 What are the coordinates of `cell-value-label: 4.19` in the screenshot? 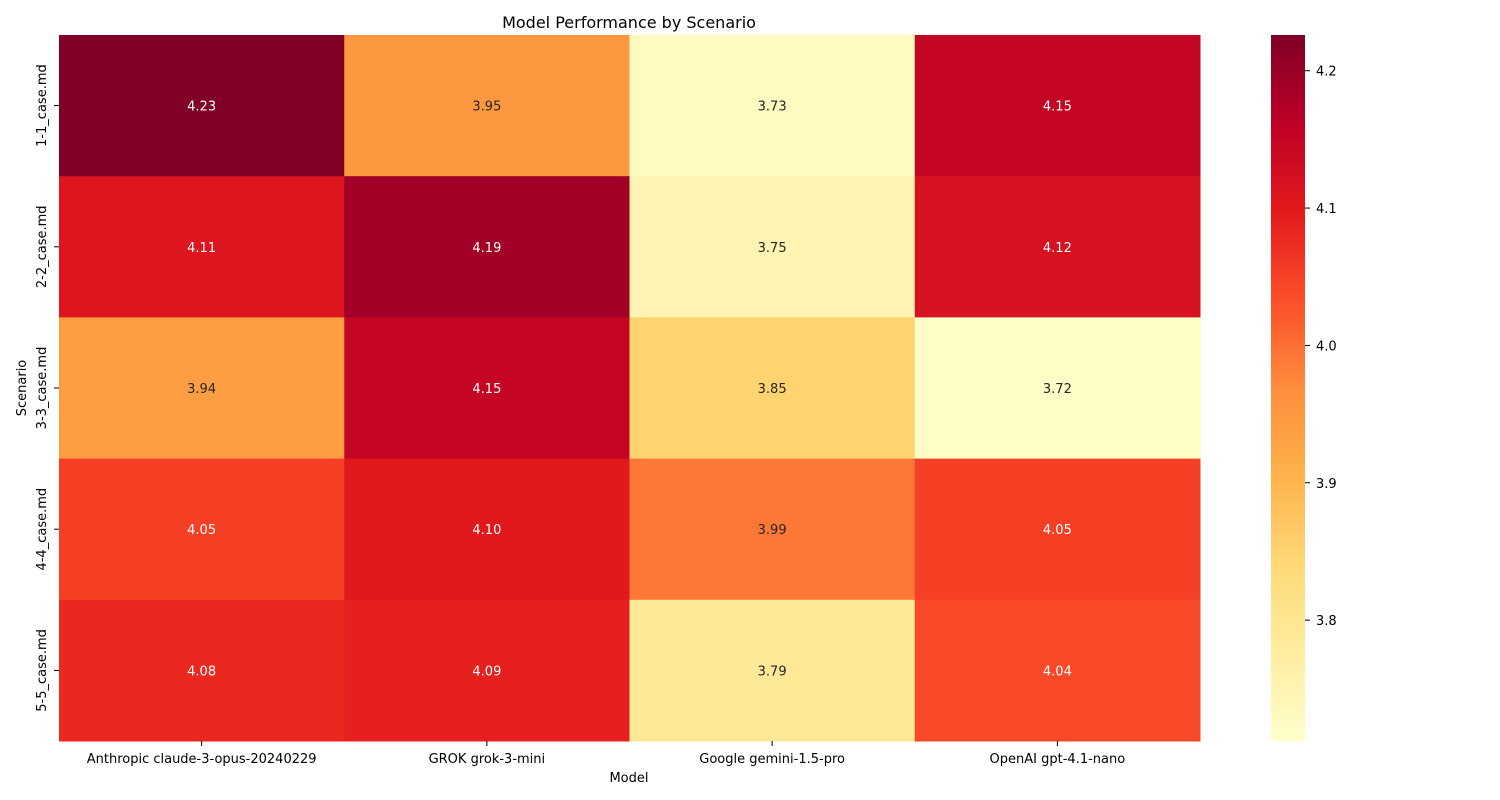 It's located at (486, 248).